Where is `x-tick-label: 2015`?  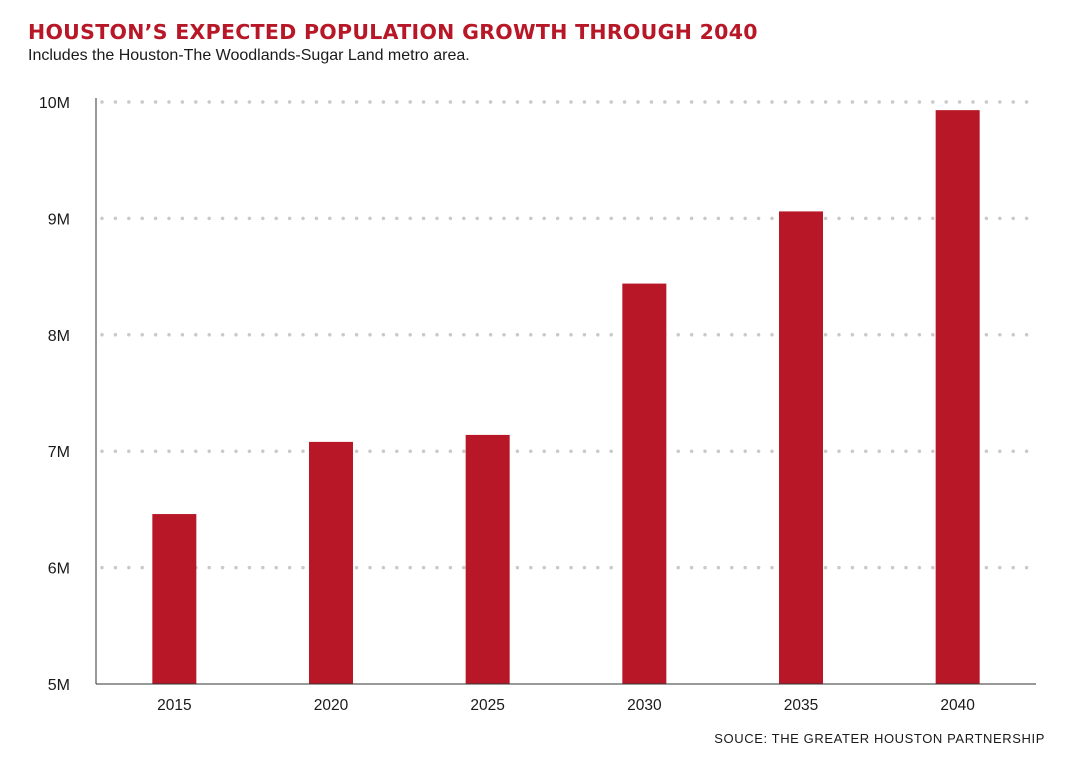
x-tick-label: 2015 is located at coordinates (174, 705).